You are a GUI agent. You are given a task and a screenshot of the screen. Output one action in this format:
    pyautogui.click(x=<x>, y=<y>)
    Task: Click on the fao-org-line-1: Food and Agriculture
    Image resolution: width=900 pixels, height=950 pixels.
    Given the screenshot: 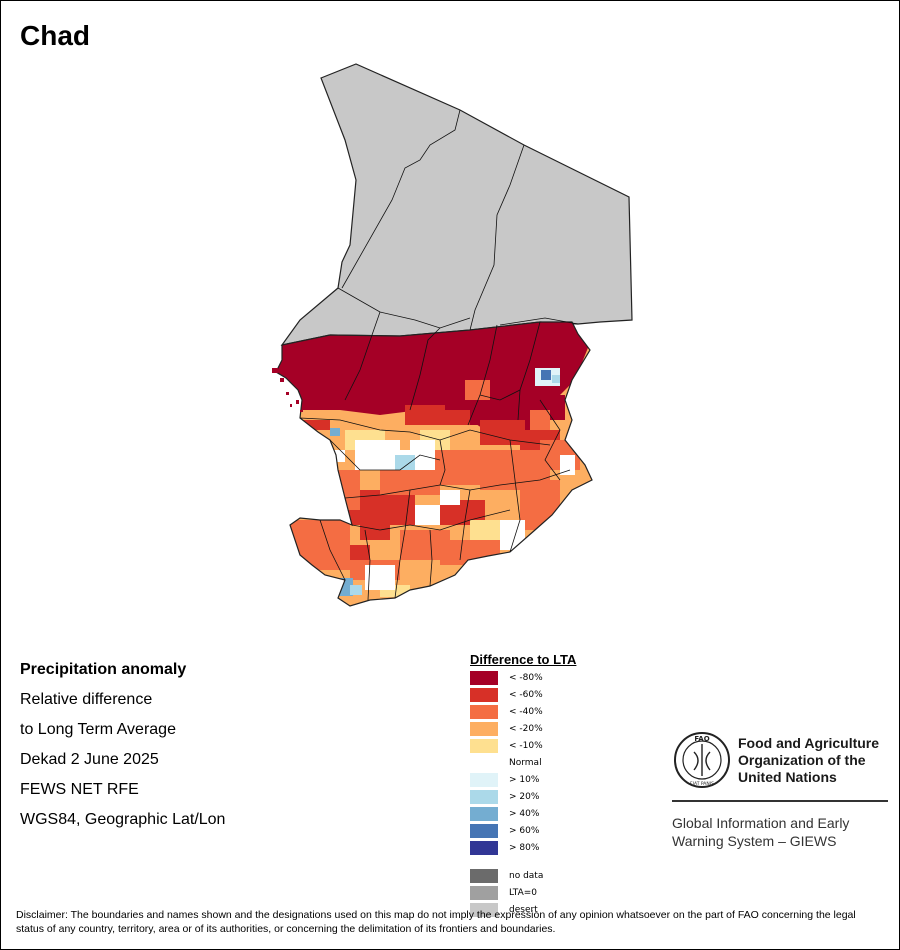 What is the action you would take?
    pyautogui.click(x=809, y=743)
    